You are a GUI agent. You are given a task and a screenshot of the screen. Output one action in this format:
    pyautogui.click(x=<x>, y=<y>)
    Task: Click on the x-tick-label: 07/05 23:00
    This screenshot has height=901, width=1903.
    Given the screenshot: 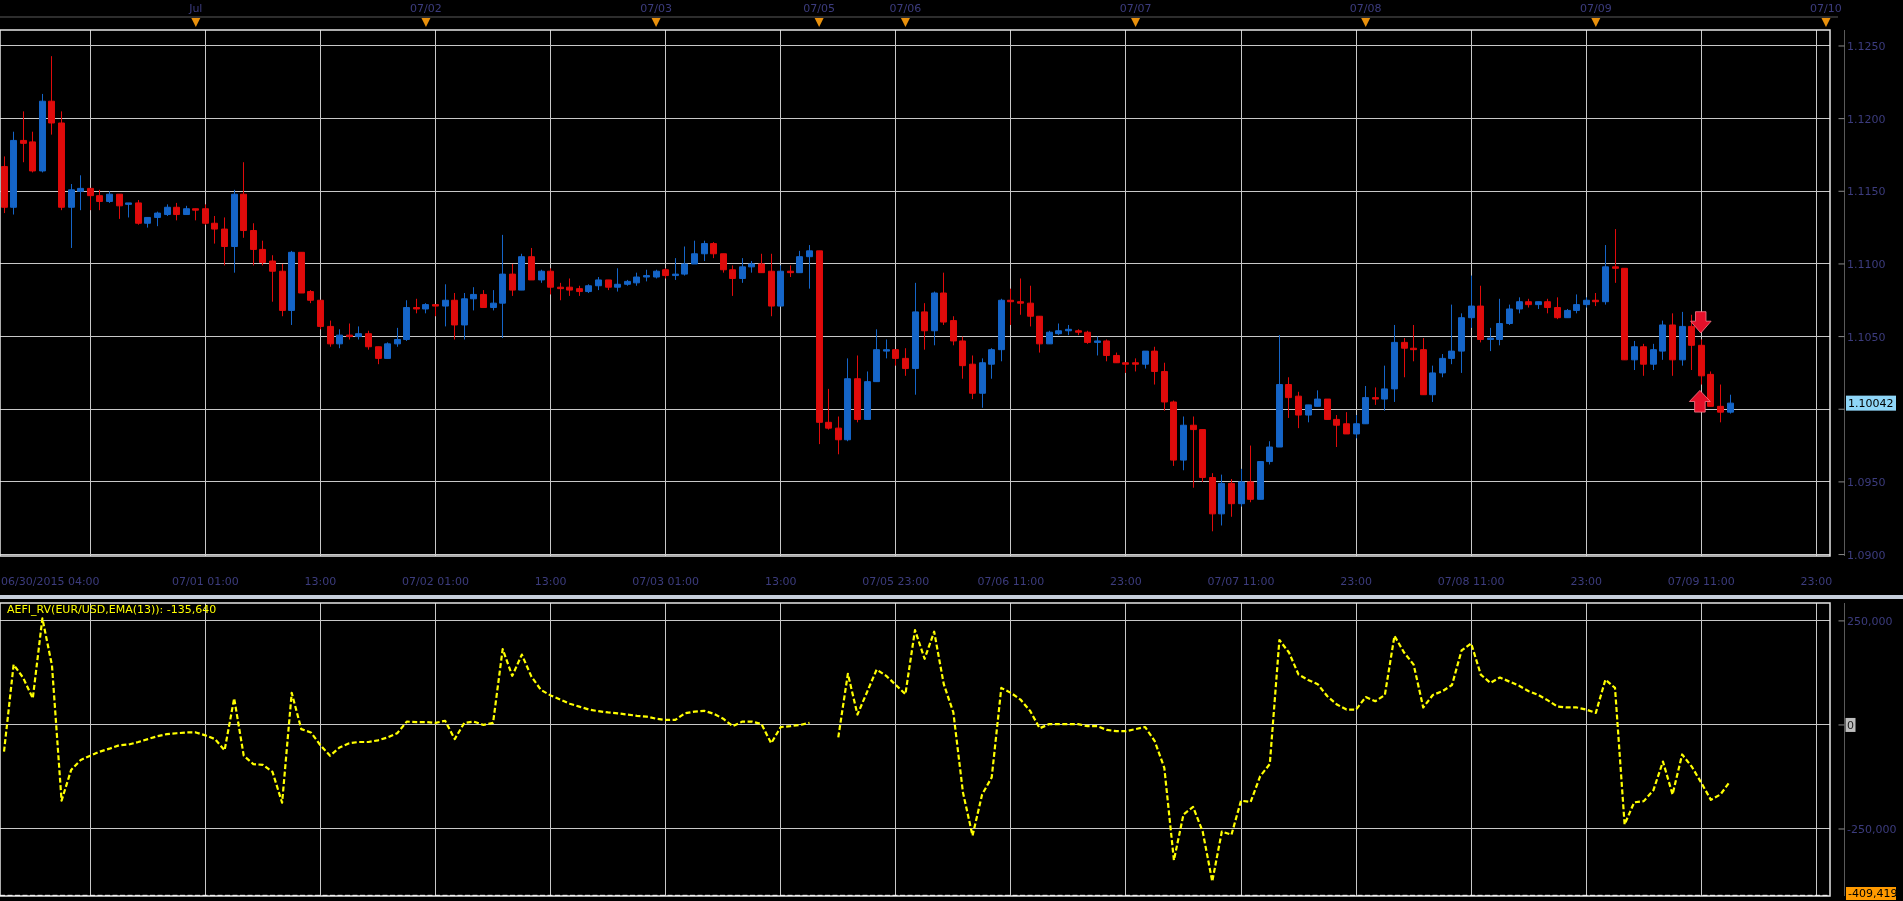 What is the action you would take?
    pyautogui.click(x=896, y=581)
    